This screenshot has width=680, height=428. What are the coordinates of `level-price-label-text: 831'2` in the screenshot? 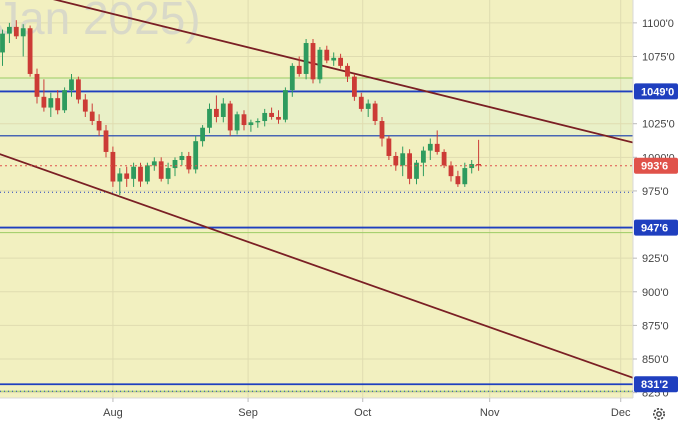 It's located at (654, 385).